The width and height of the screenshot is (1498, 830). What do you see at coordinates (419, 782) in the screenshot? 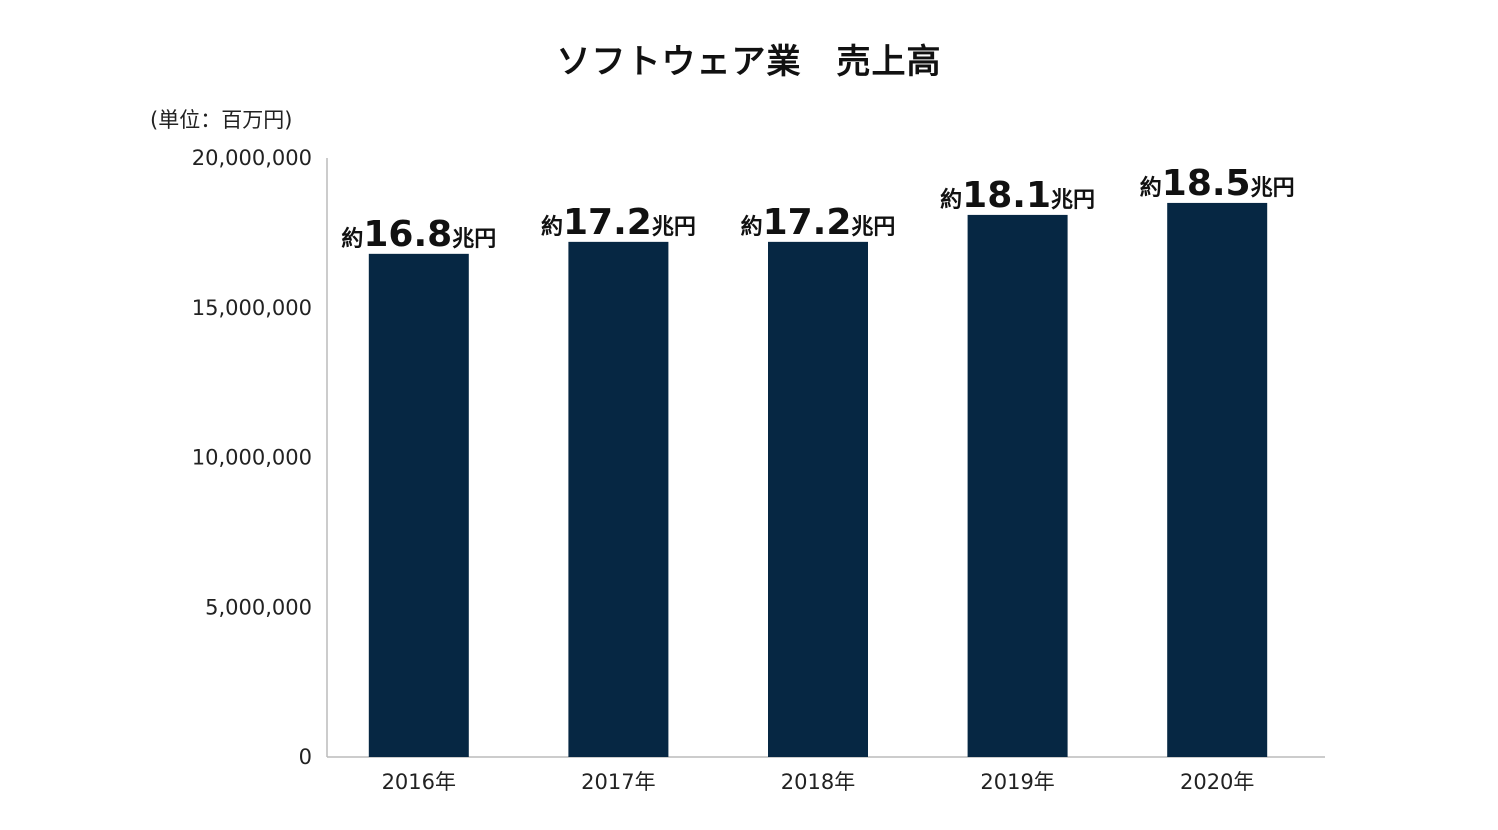
I see `x-tick-label: 2016年` at bounding box center [419, 782].